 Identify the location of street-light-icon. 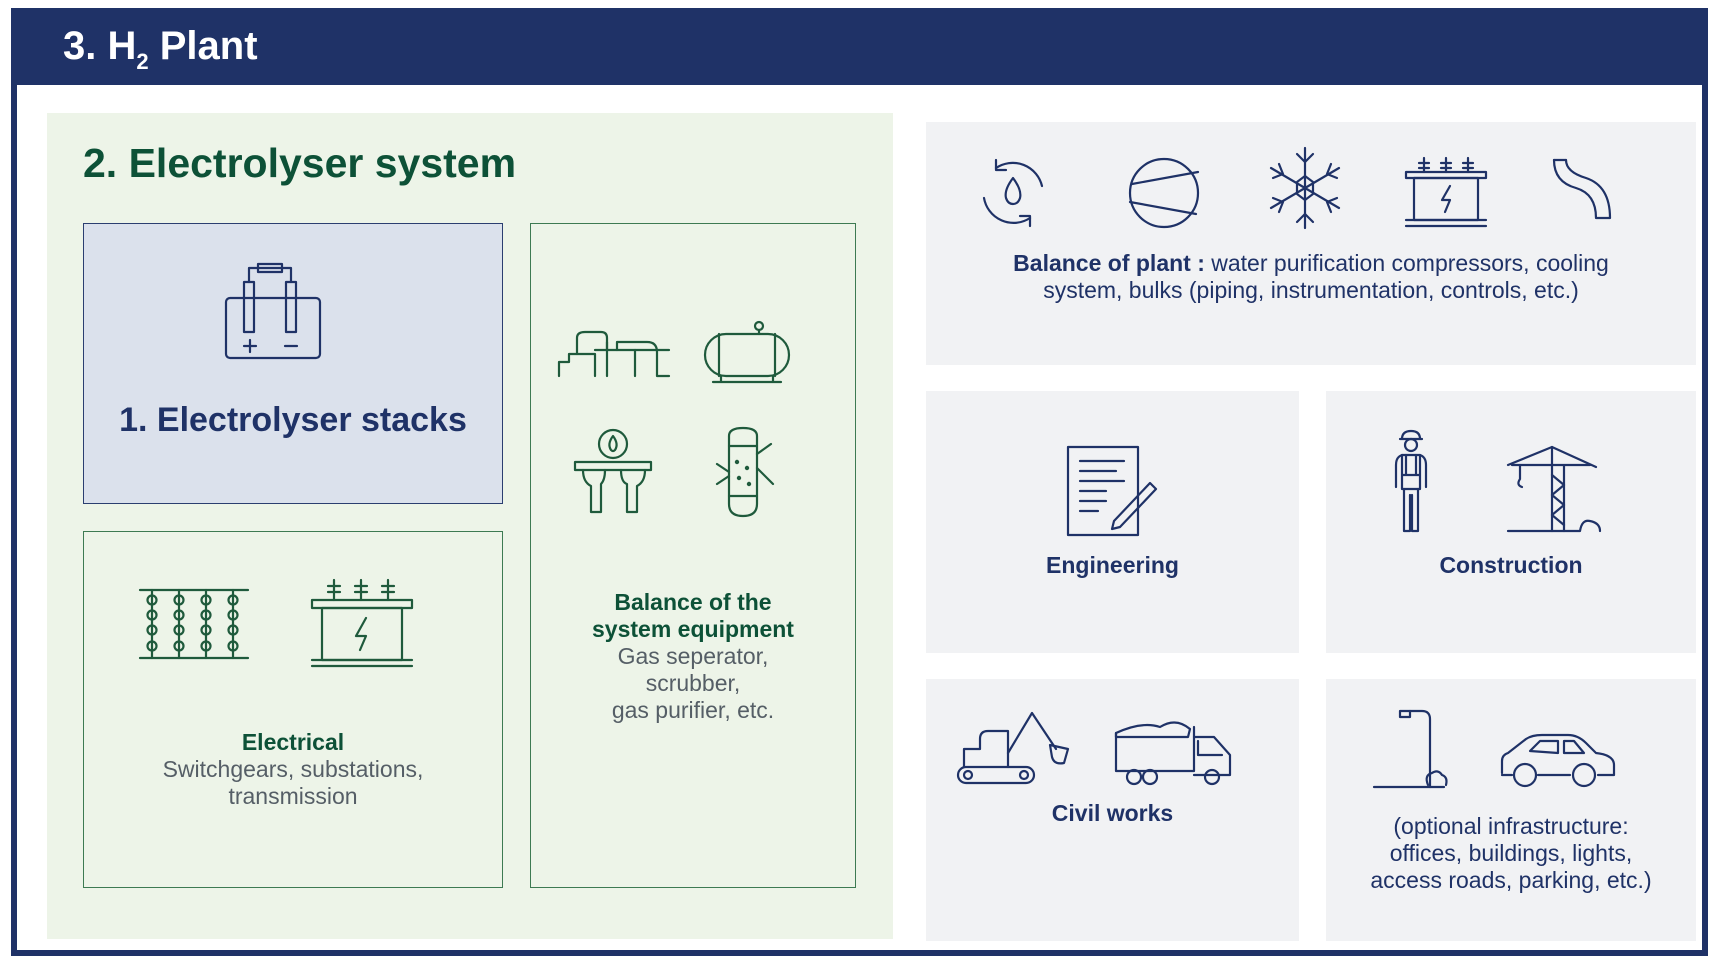
(1410, 749).